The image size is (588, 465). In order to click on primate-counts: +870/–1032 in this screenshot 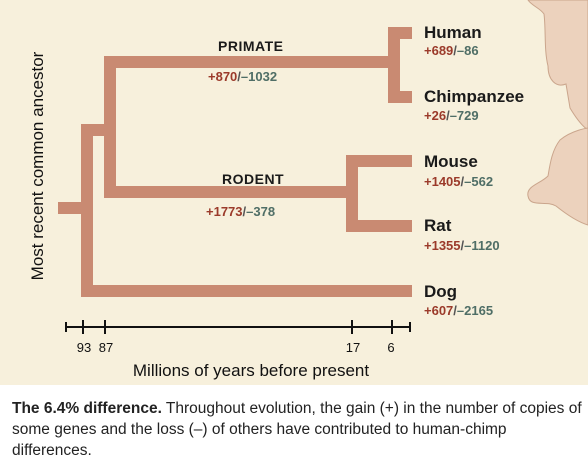, I will do `click(242, 76)`.